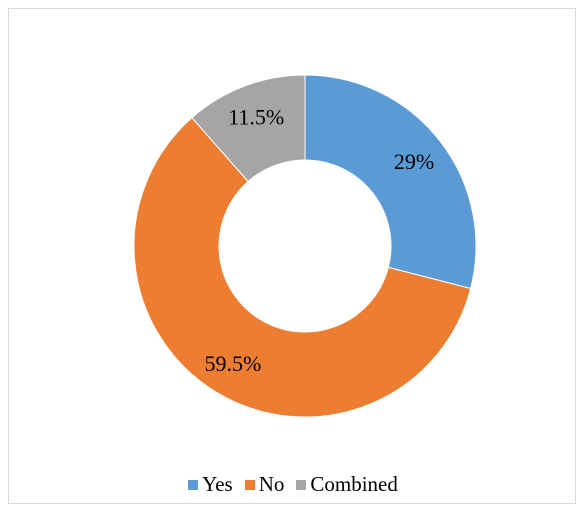 This screenshot has height=513, width=585. What do you see at coordinates (271, 484) in the screenshot?
I see `legend-label-no: No` at bounding box center [271, 484].